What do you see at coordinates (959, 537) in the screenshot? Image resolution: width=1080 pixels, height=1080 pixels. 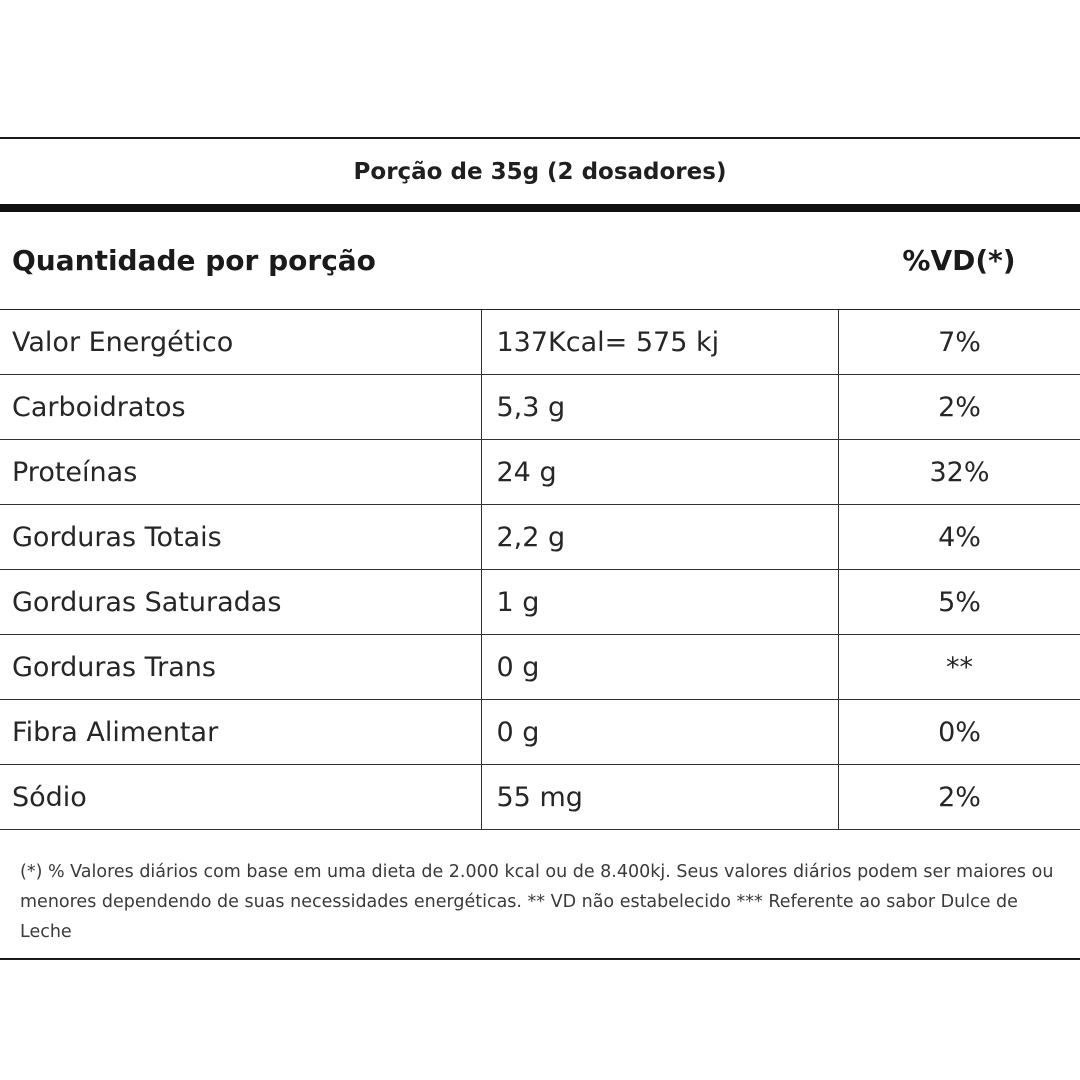 I see `nutrient-daily-value: 4%` at bounding box center [959, 537].